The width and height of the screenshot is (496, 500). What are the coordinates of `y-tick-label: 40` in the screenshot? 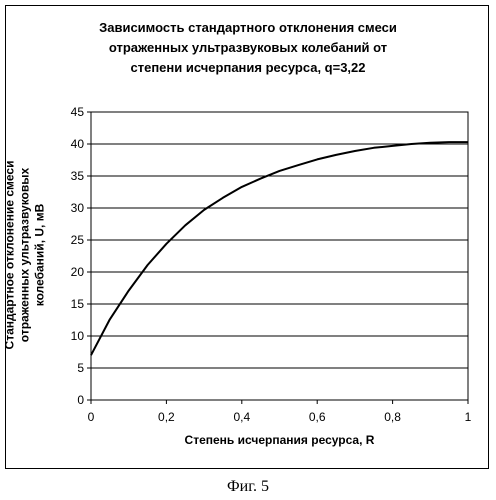 It's located at (78, 144).